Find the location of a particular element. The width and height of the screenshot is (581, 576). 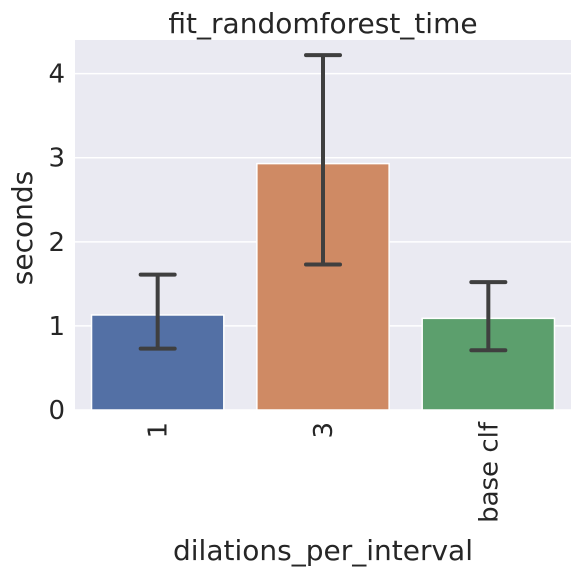

x-tick-label: base clf is located at coordinates (489, 472).